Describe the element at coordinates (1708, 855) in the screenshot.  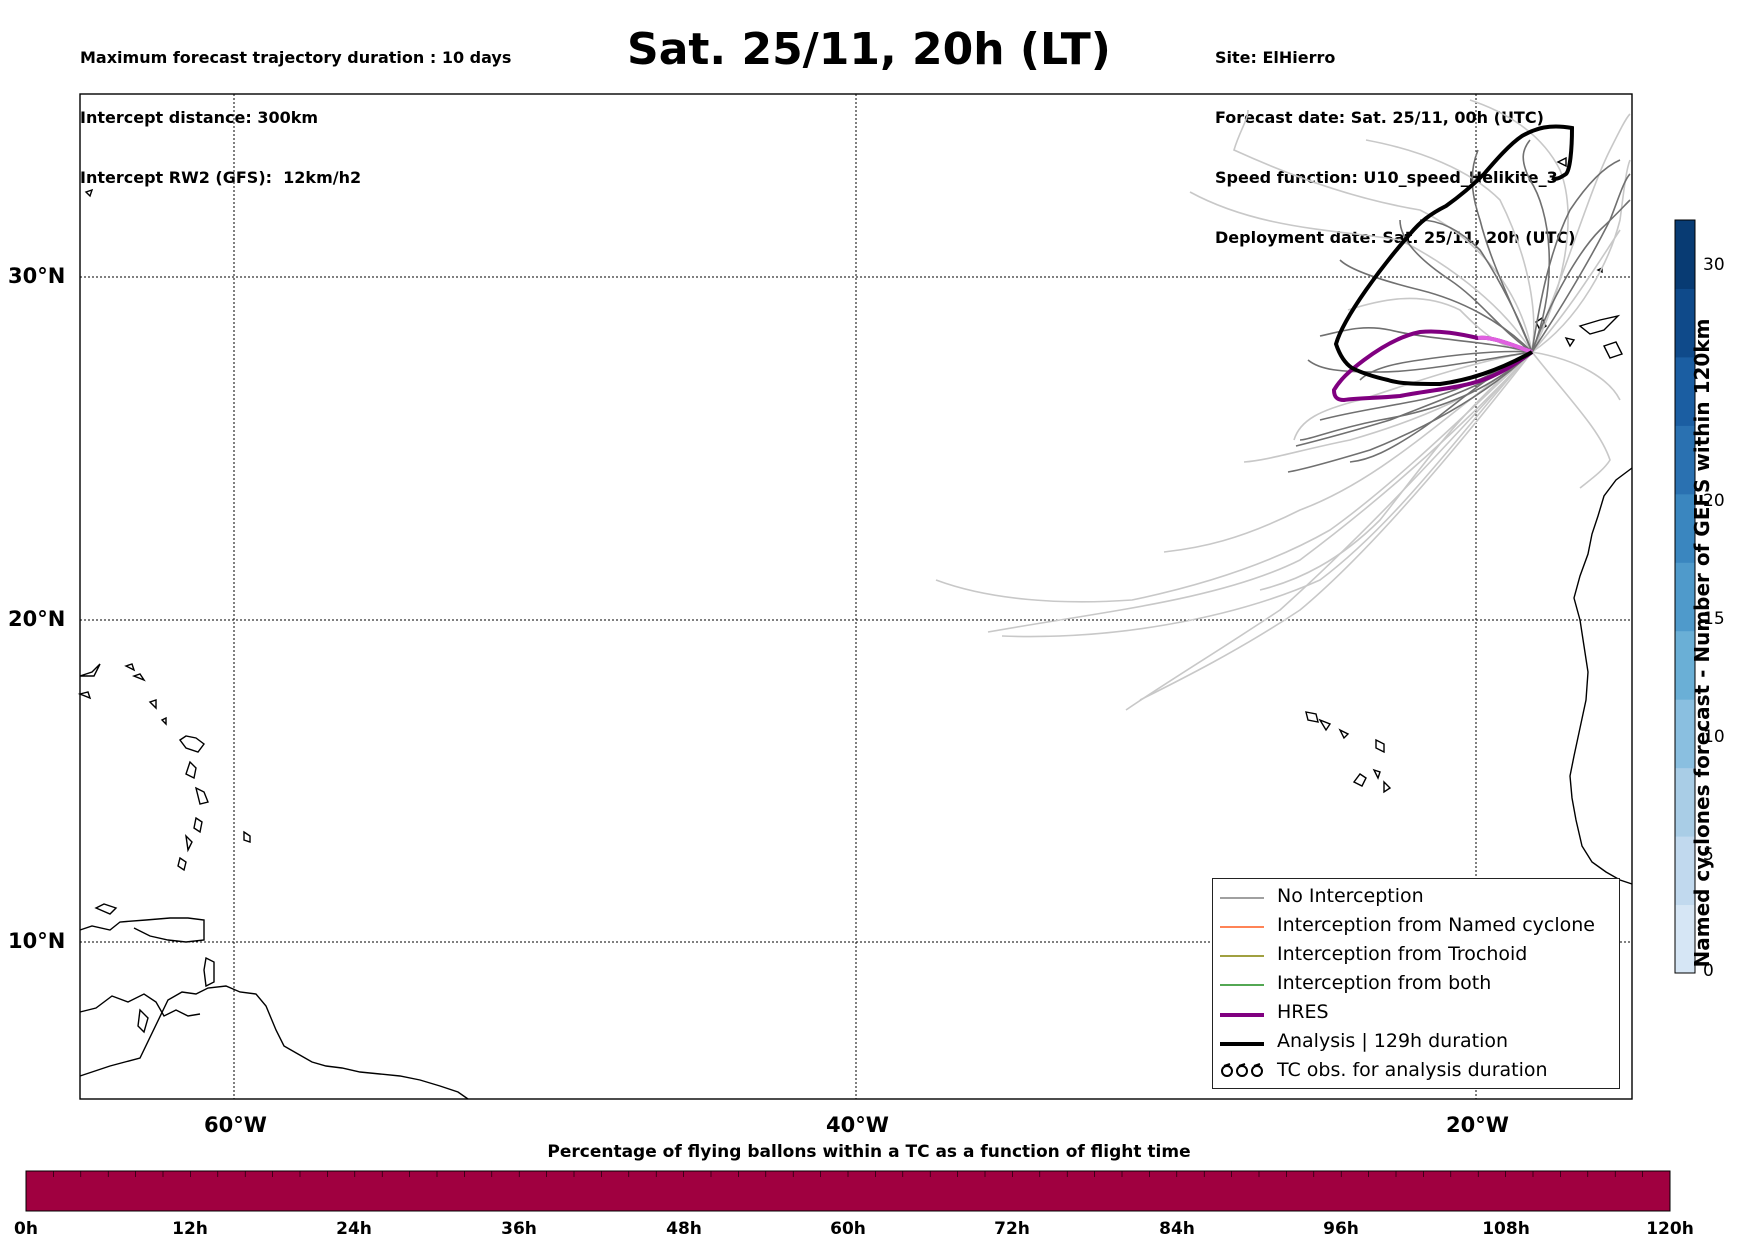
I see `colorbar-tick: 5` at that location.